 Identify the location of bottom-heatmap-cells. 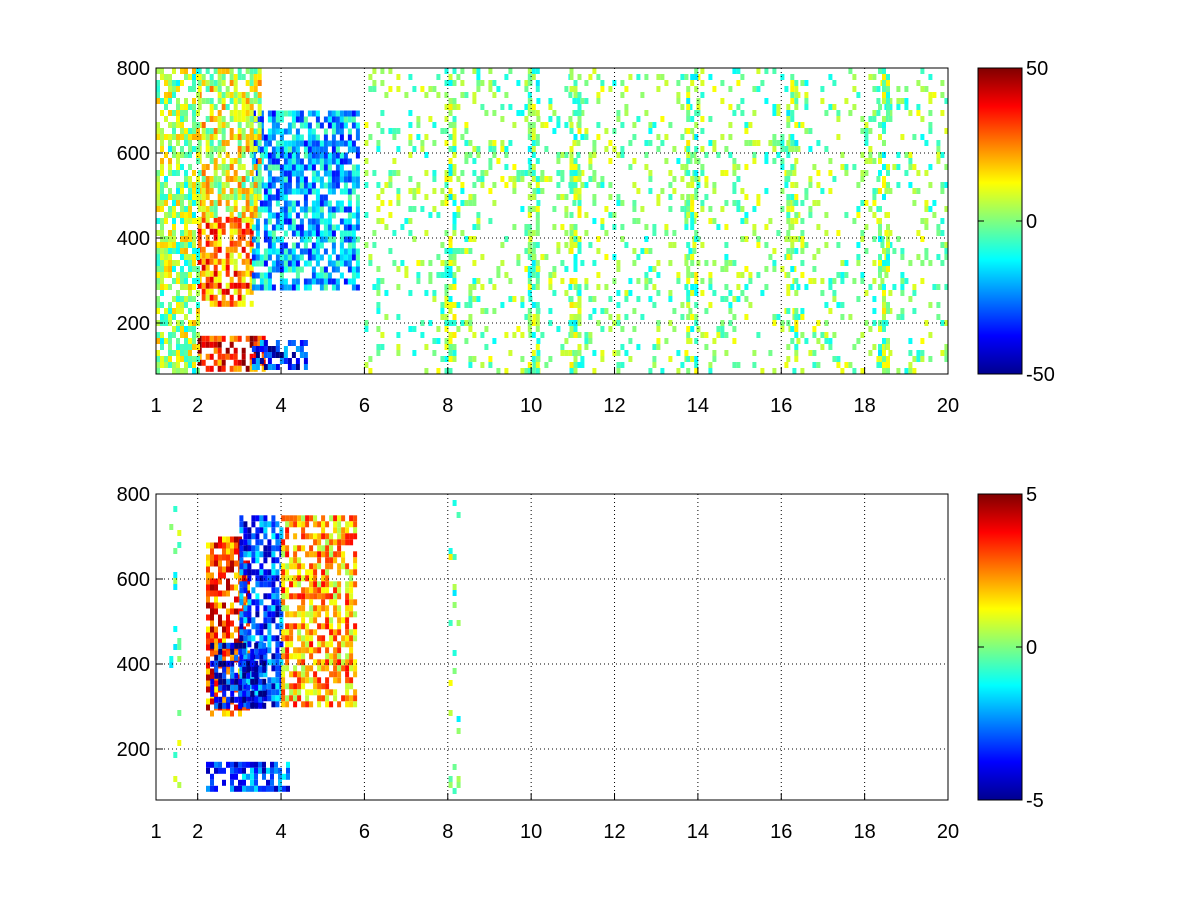
(315, 647).